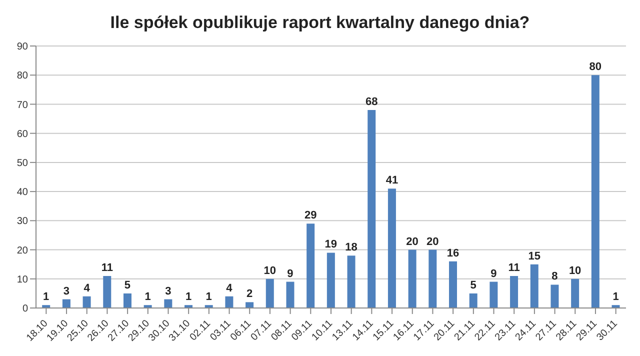  I want to click on y-tick-label: 40, so click(22, 192).